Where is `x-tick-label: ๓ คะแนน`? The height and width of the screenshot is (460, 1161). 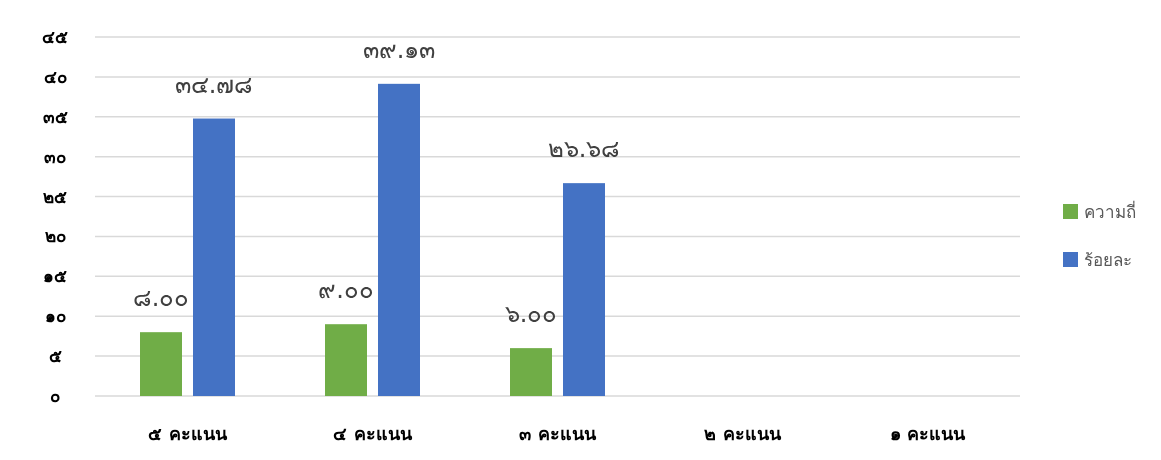 x-tick-label: ๓ คะแนน is located at coordinates (558, 433).